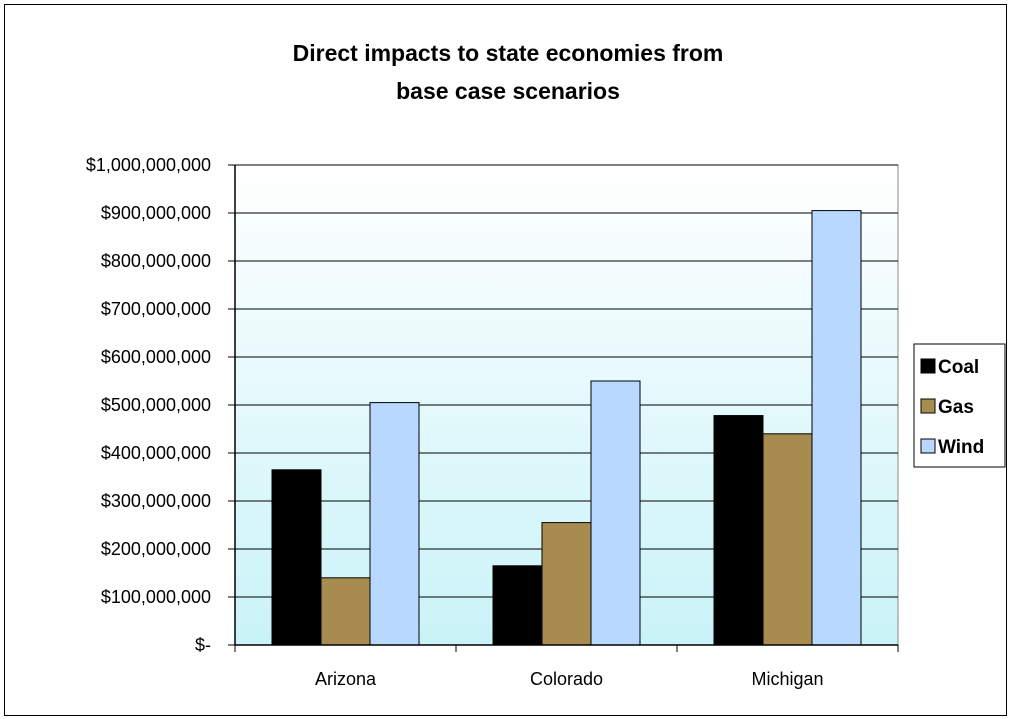 This screenshot has height=719, width=1010. What do you see at coordinates (928, 366) in the screenshot?
I see `legend-swatch-coal` at bounding box center [928, 366].